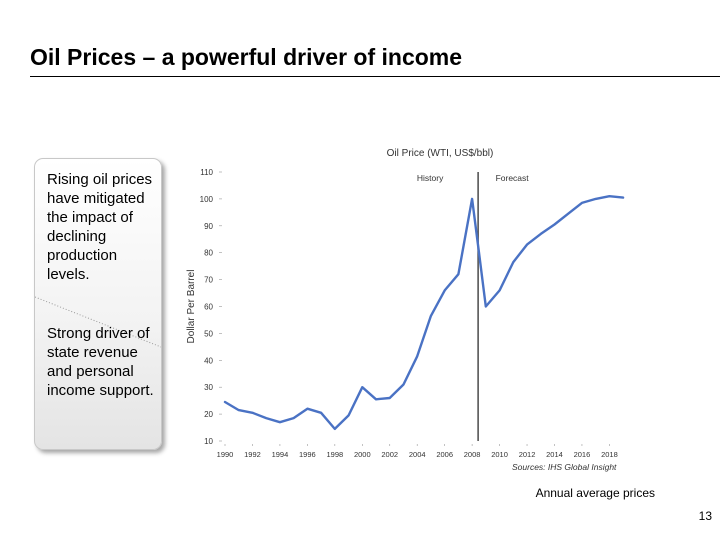 Image resolution: width=720 pixels, height=540 pixels. I want to click on x-tick-label: 2002, so click(389, 454).